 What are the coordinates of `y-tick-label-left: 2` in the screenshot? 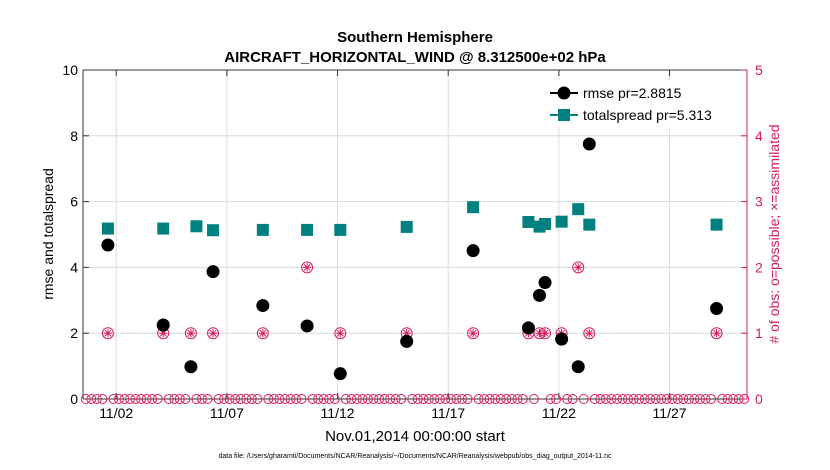 It's located at (74, 333).